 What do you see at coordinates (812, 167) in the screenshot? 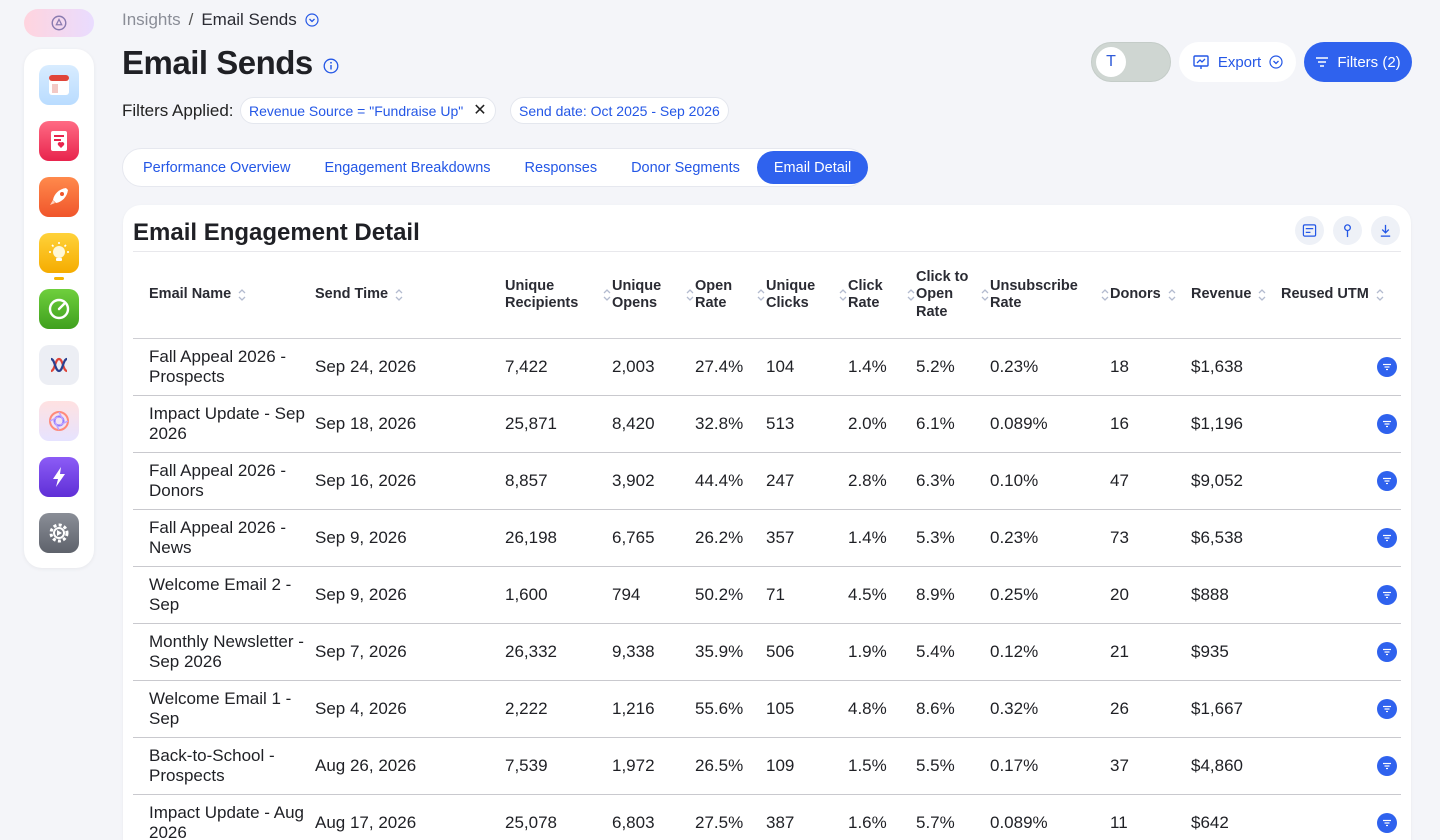
I see `tab-email-detail: Email Detail` at bounding box center [812, 167].